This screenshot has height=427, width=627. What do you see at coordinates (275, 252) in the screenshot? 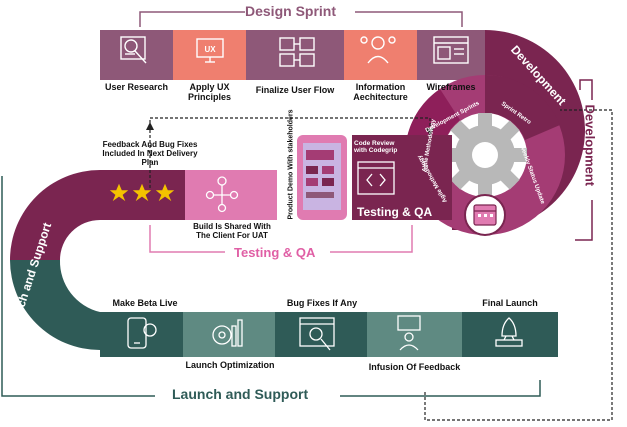
I see `testing-qa-title: Testing & QA` at bounding box center [275, 252].